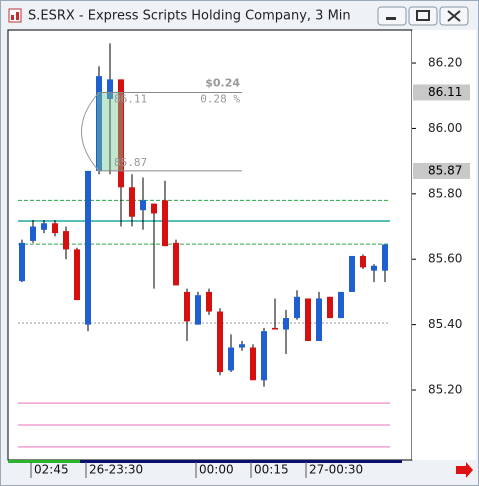 The width and height of the screenshot is (479, 486). What do you see at coordinates (445, 324) in the screenshot?
I see `y-tick-label: 85.40` at bounding box center [445, 324].